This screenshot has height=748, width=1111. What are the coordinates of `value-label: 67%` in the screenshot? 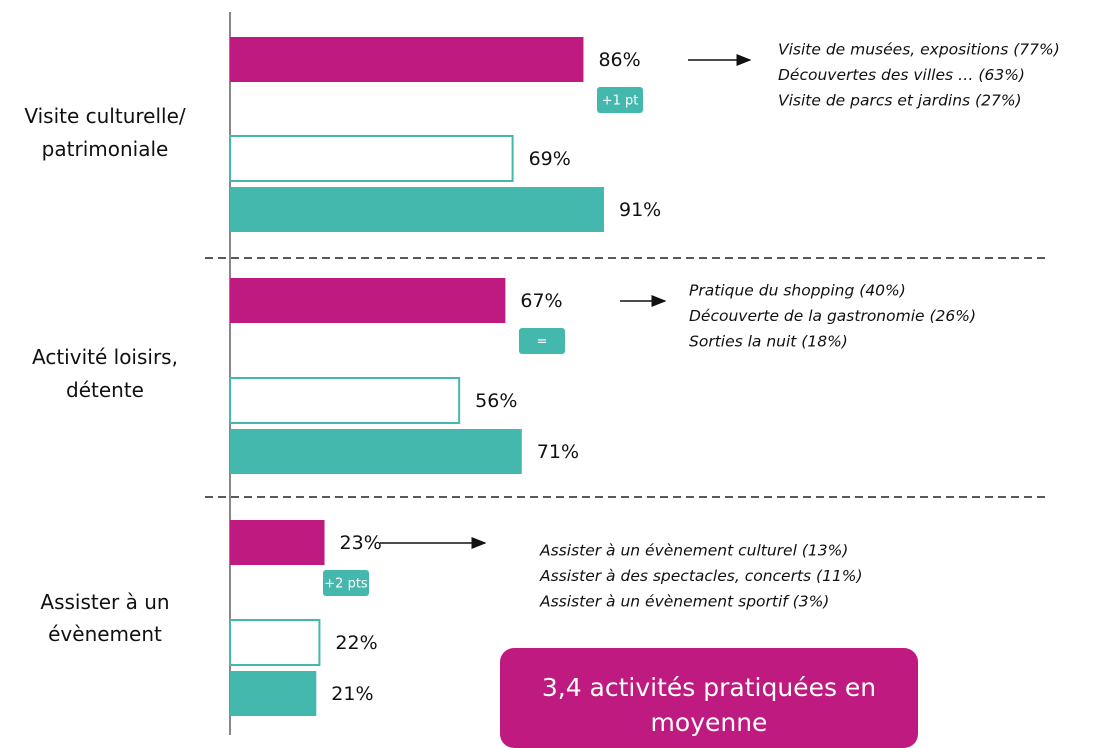 It's located at (541, 301).